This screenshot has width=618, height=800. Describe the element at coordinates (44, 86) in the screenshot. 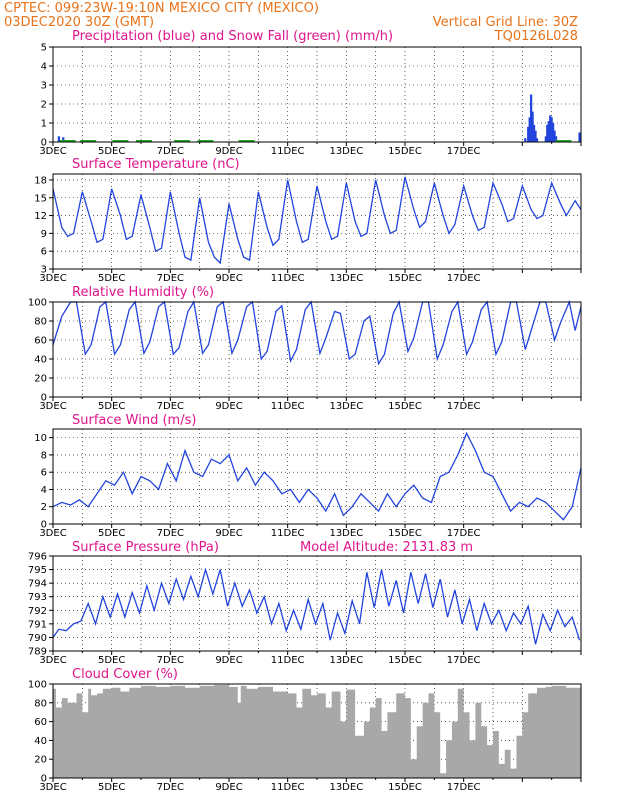

I see `precip-ytick-label: 3` at that location.